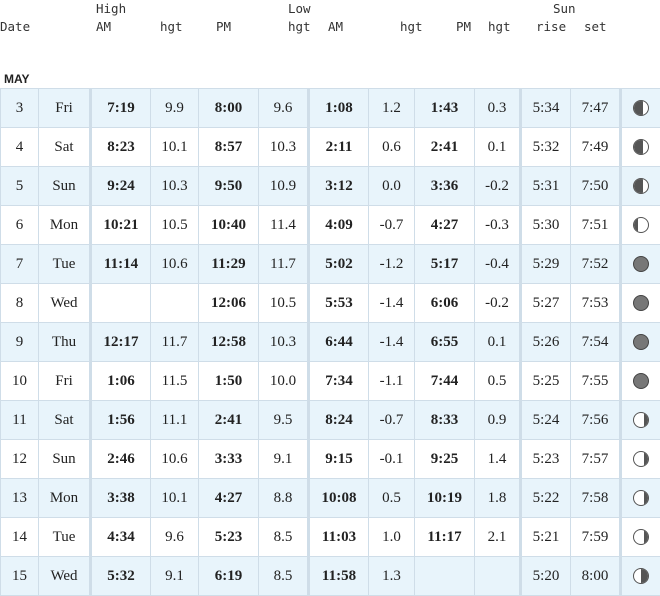 The image size is (660, 596). What do you see at coordinates (121, 381) in the screenshot?
I see `high-am-time: 1:06` at bounding box center [121, 381].